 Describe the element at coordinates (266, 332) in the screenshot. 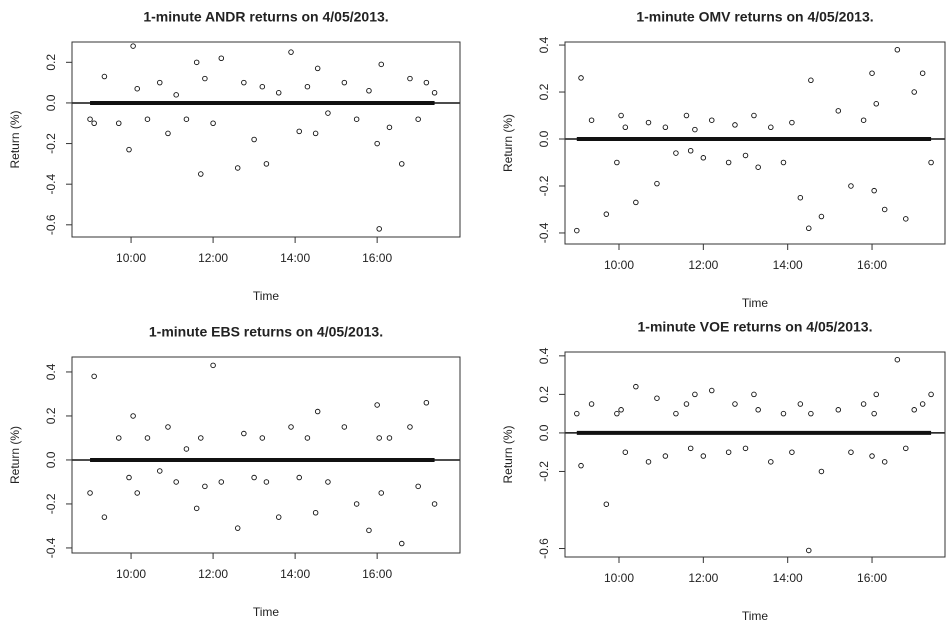

I see `chart-title: 1-minute EBS returns on 4/05/2013.` at that location.